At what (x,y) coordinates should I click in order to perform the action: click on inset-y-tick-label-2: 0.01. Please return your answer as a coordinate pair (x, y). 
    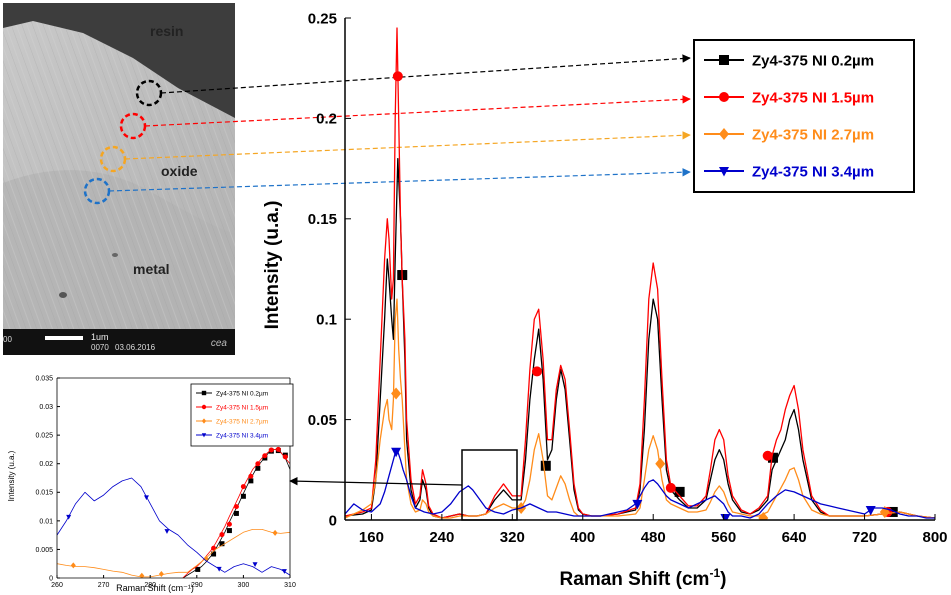
    Looking at the image, I should click on (46, 521).